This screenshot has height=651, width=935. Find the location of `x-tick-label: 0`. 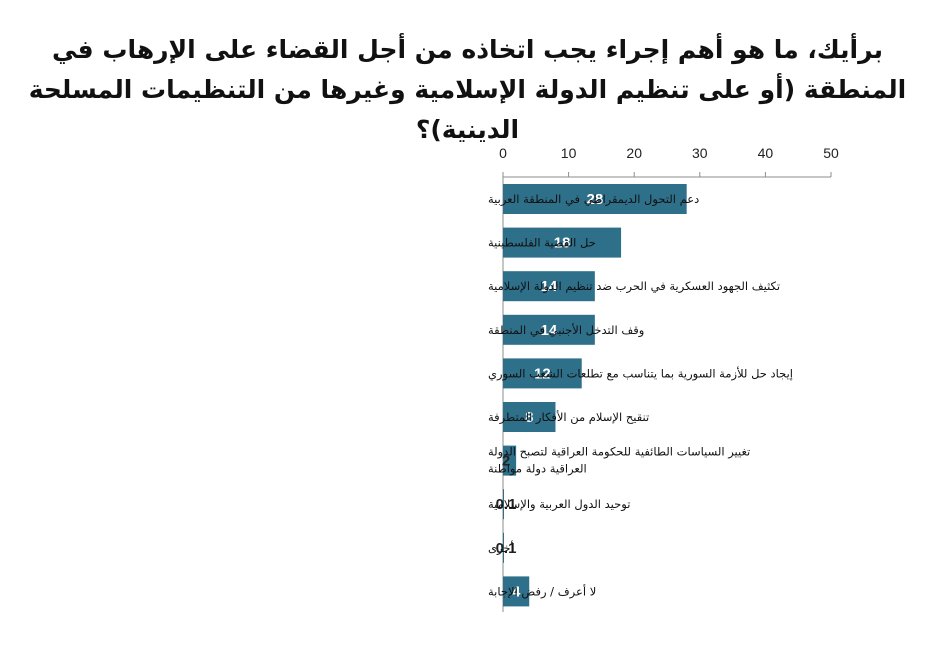

x-tick-label: 0 is located at coordinates (503, 153).